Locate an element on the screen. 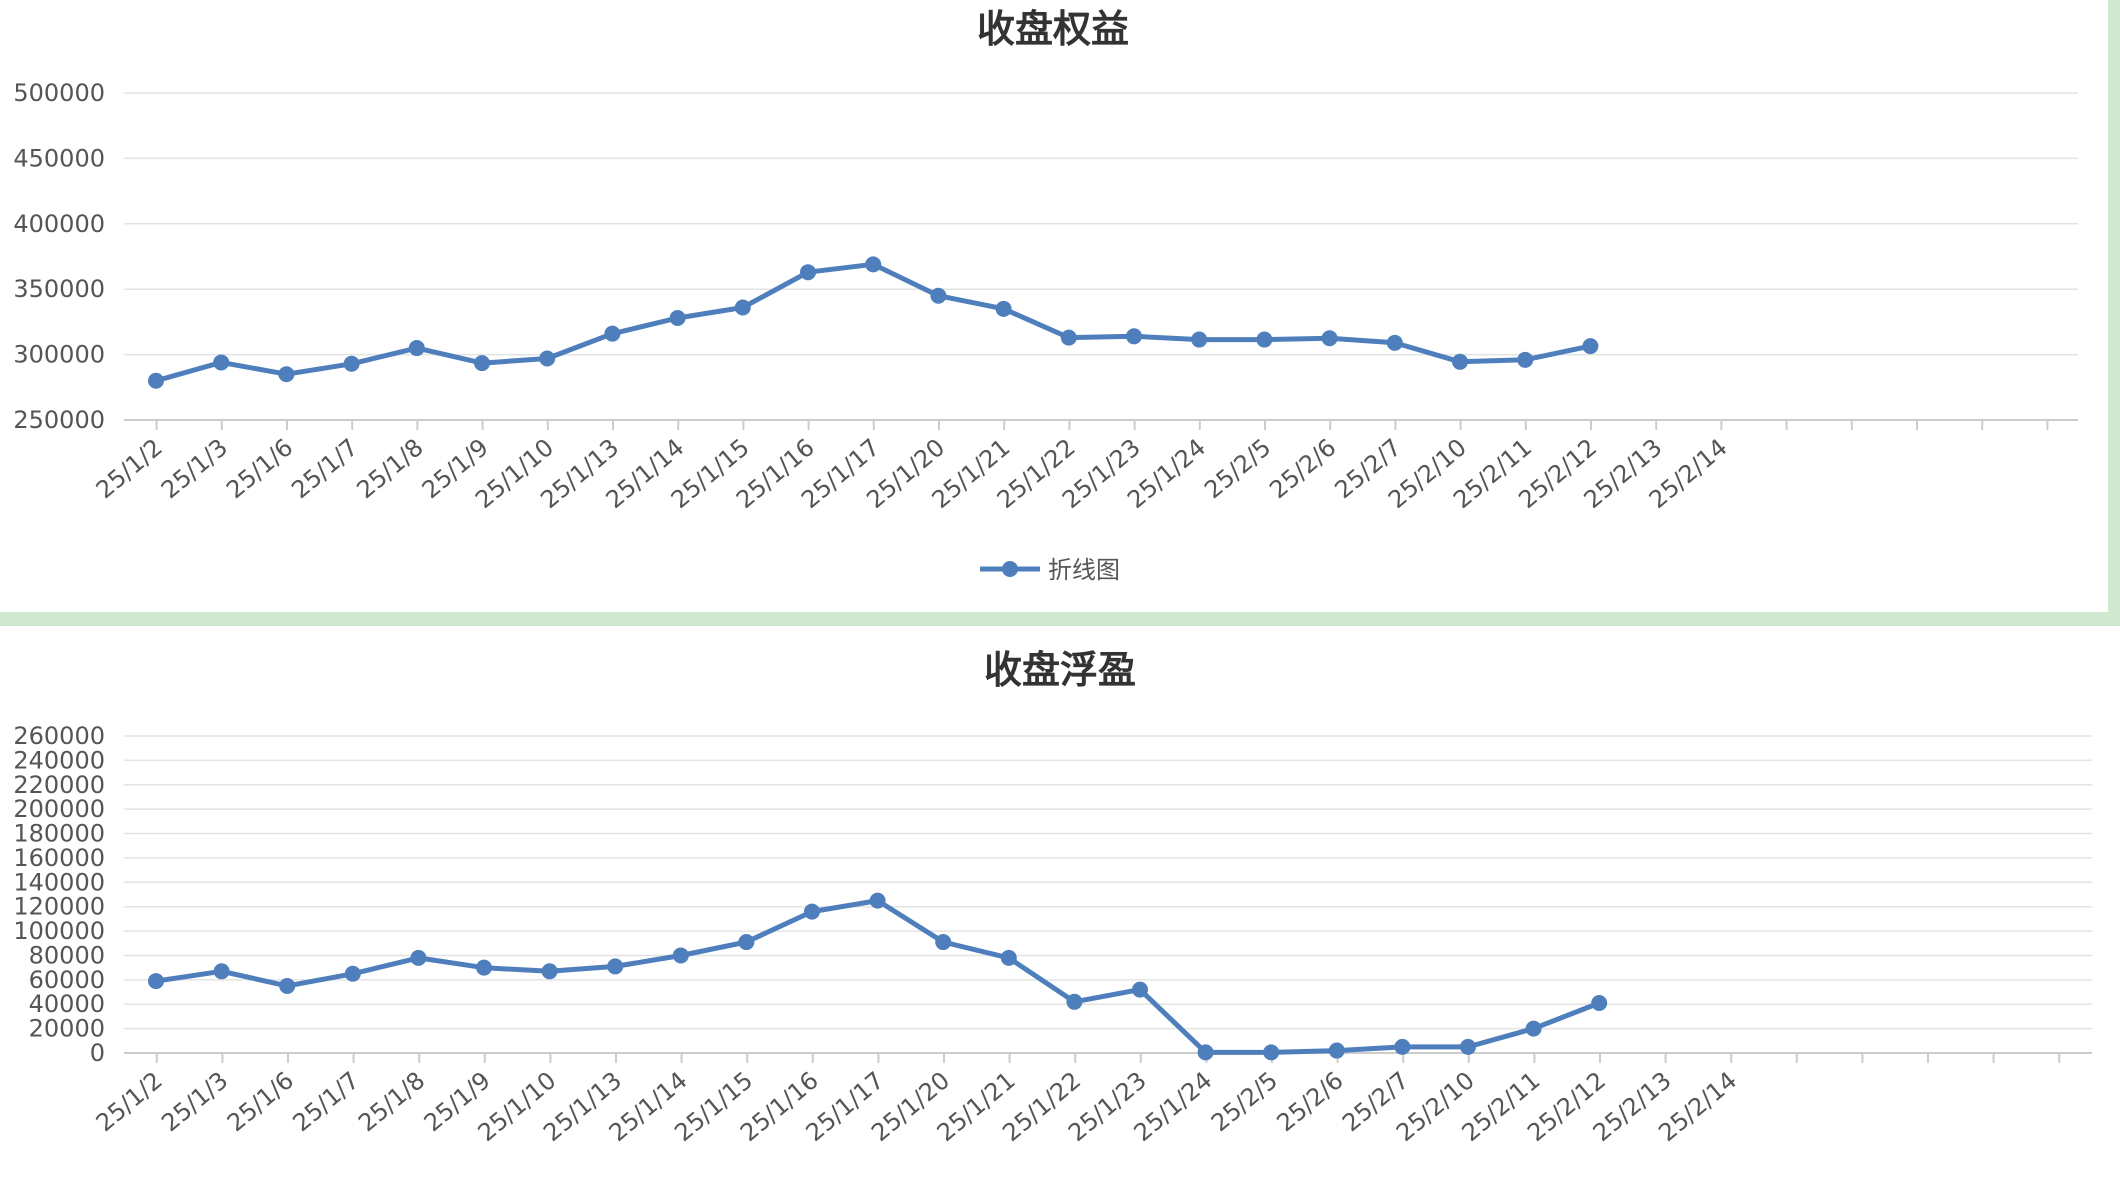 This screenshot has height=1192, width=2120. x-tick-label: 25/1/6 is located at coordinates (260, 1101).